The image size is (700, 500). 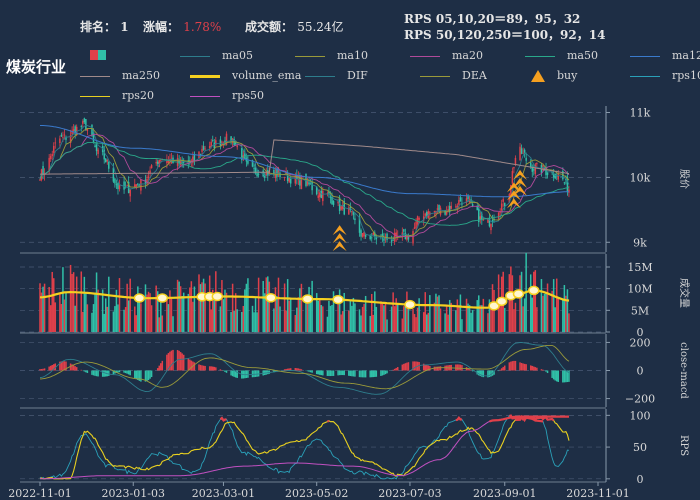 What do you see at coordinates (267, 75) in the screenshot?
I see `legend-label: volume_ema` at bounding box center [267, 75].